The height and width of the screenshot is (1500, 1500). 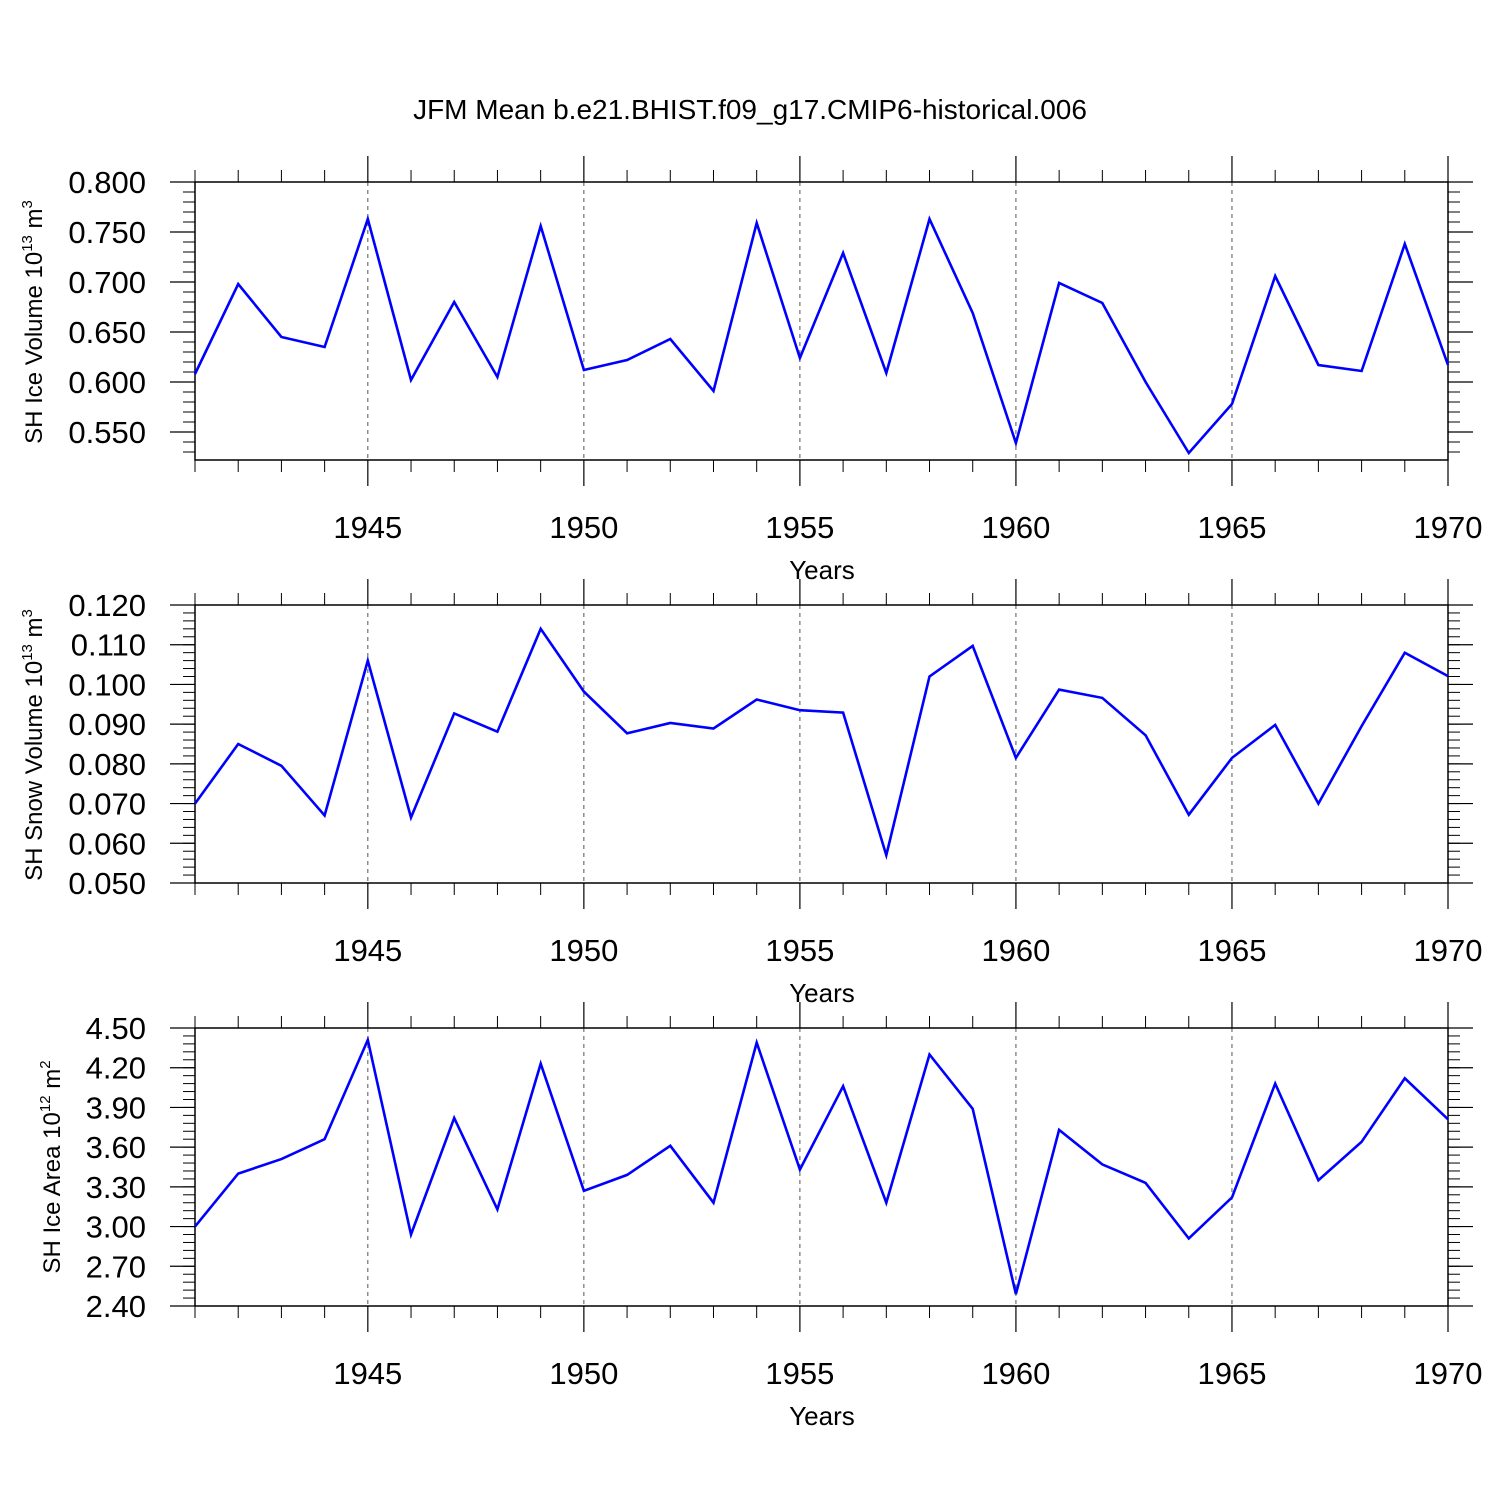 What do you see at coordinates (33, 322) in the screenshot?
I see `panel-ice-volume-ylabel: SH Ice Volume 1013 m3` at bounding box center [33, 322].